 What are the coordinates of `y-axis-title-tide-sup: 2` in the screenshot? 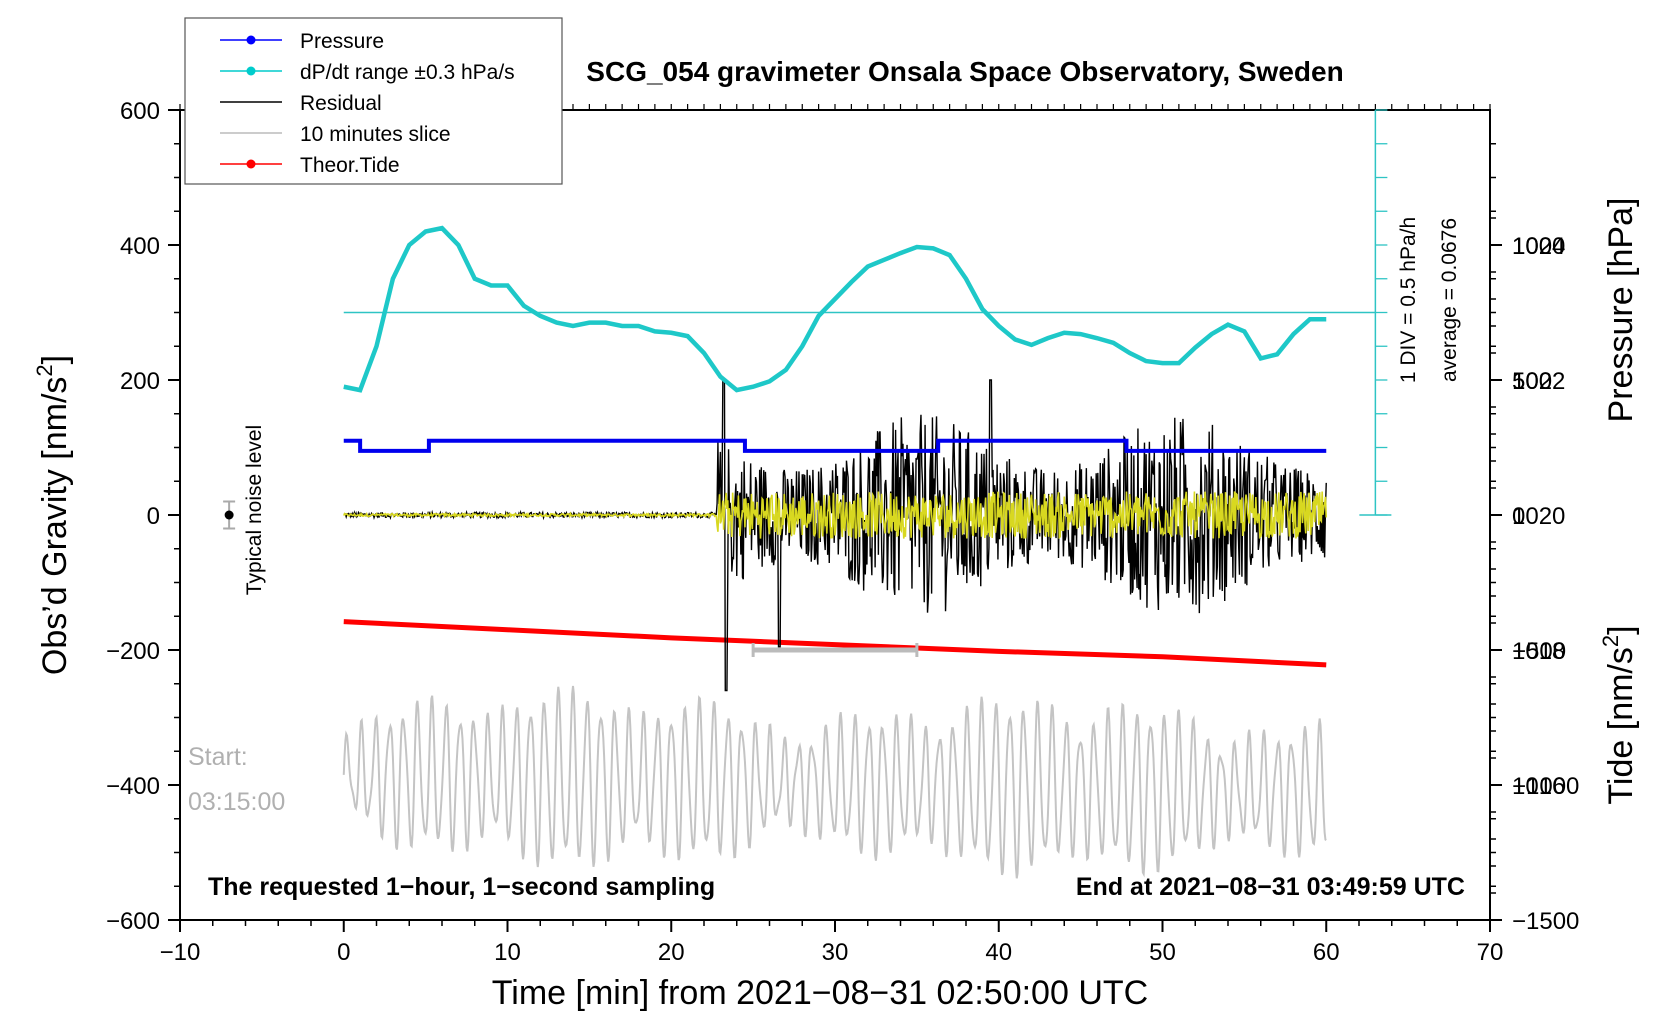 It's located at (1610, 641).